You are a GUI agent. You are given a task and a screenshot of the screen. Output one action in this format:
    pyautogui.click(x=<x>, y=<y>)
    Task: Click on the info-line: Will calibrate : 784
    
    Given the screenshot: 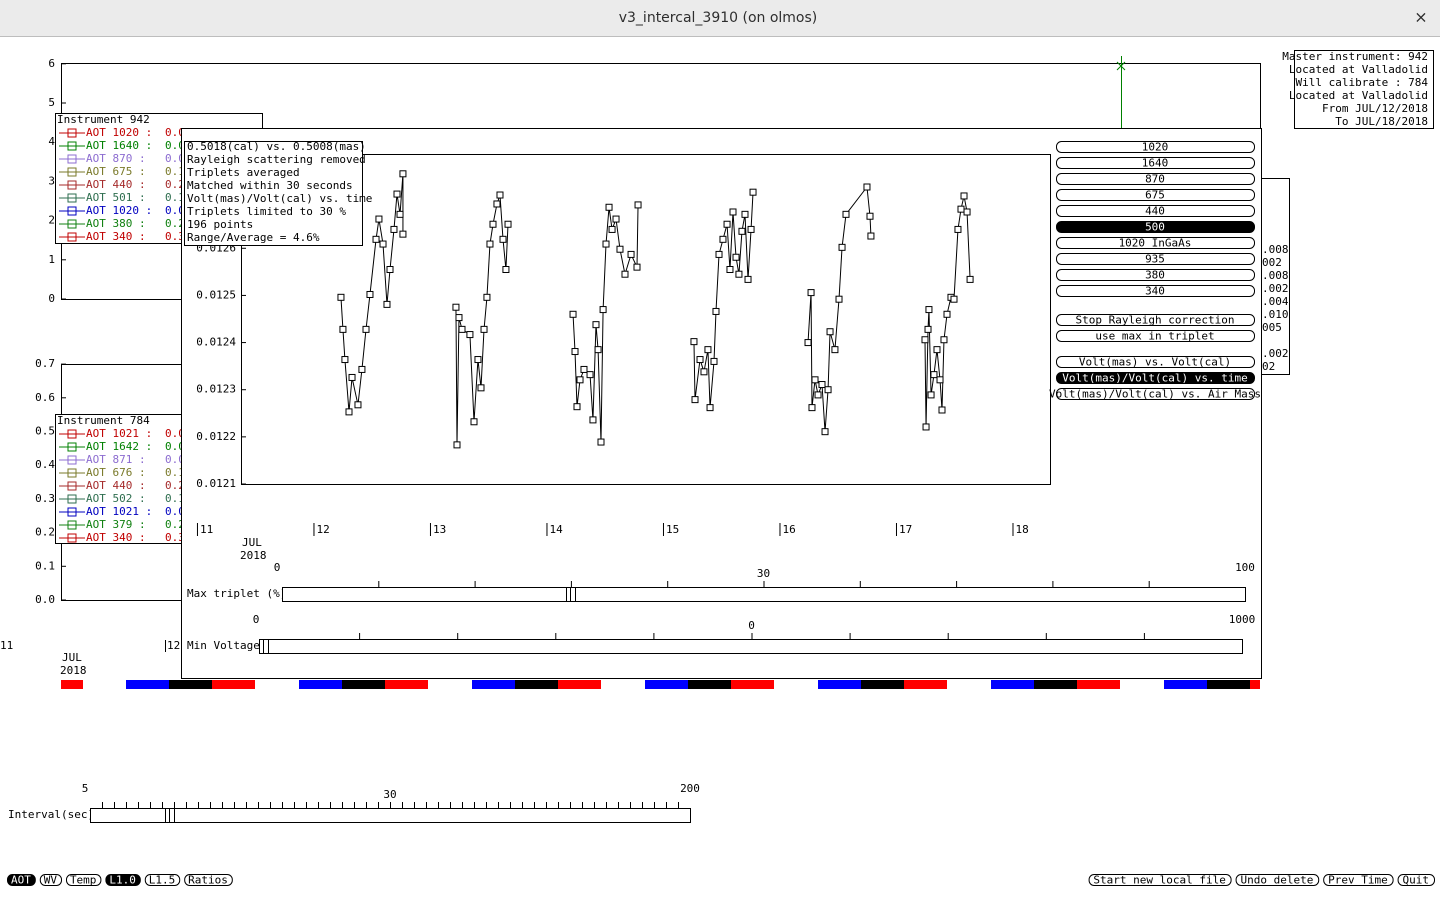 What is the action you would take?
    pyautogui.click(x=1362, y=82)
    